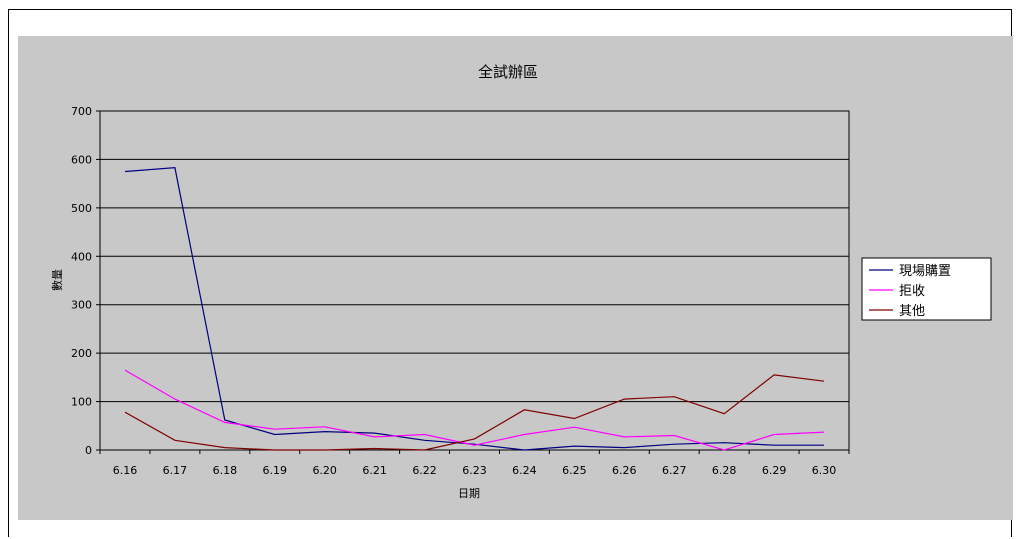 This screenshot has height=539, width=1022. Describe the element at coordinates (81, 402) in the screenshot. I see `y-tick-label: 100` at that location.